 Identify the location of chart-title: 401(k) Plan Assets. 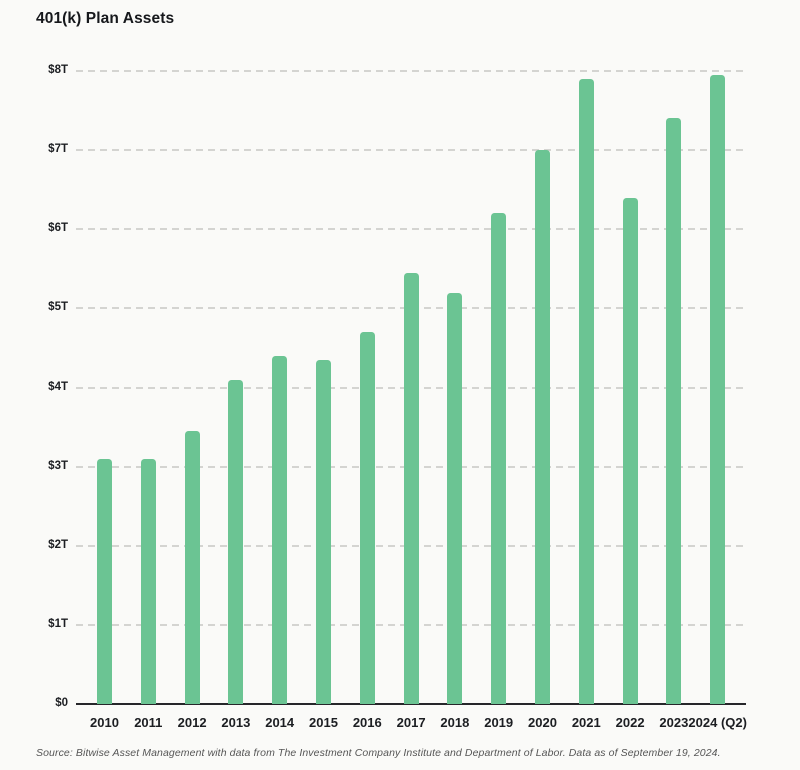
(105, 18).